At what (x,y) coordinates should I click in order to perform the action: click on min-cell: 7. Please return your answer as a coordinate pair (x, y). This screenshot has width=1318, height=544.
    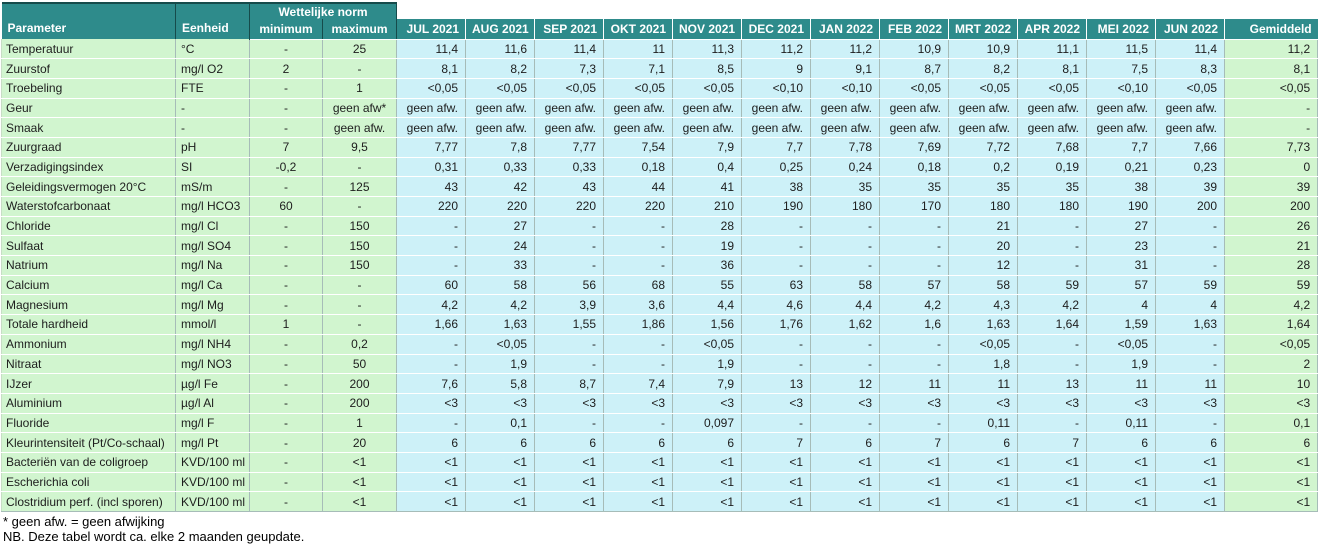
    Looking at the image, I should click on (286, 147).